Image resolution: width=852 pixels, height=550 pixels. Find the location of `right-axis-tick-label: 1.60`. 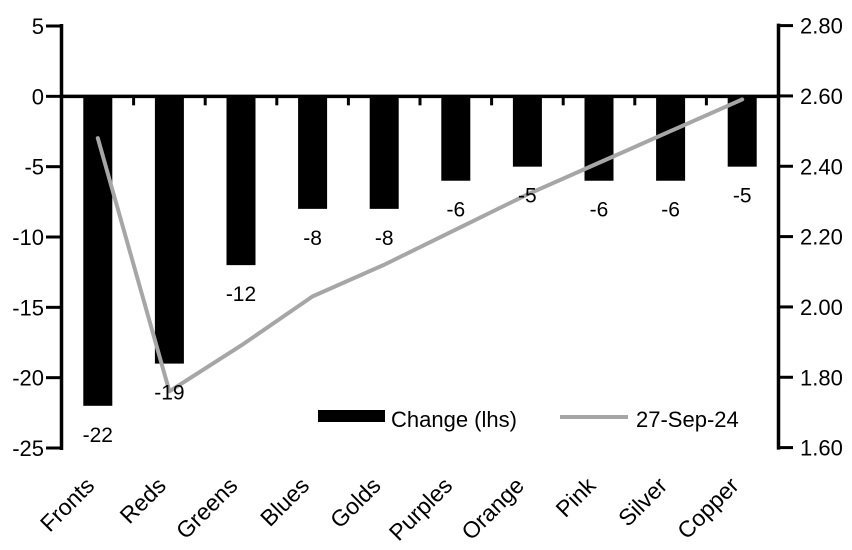

right-axis-tick-label: 1.60 is located at coordinates (821, 448).